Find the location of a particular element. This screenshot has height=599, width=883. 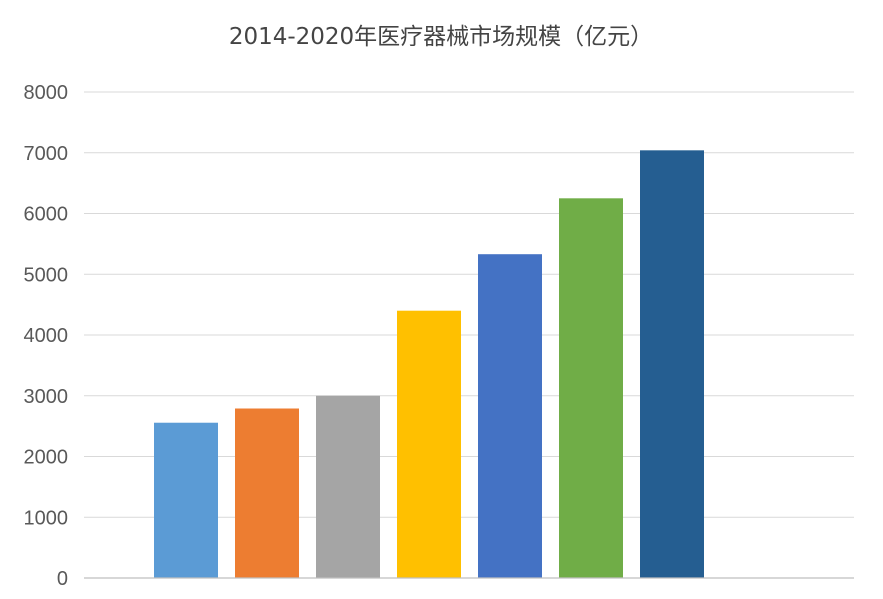

y-tick-label: 1000 is located at coordinates (46, 518).